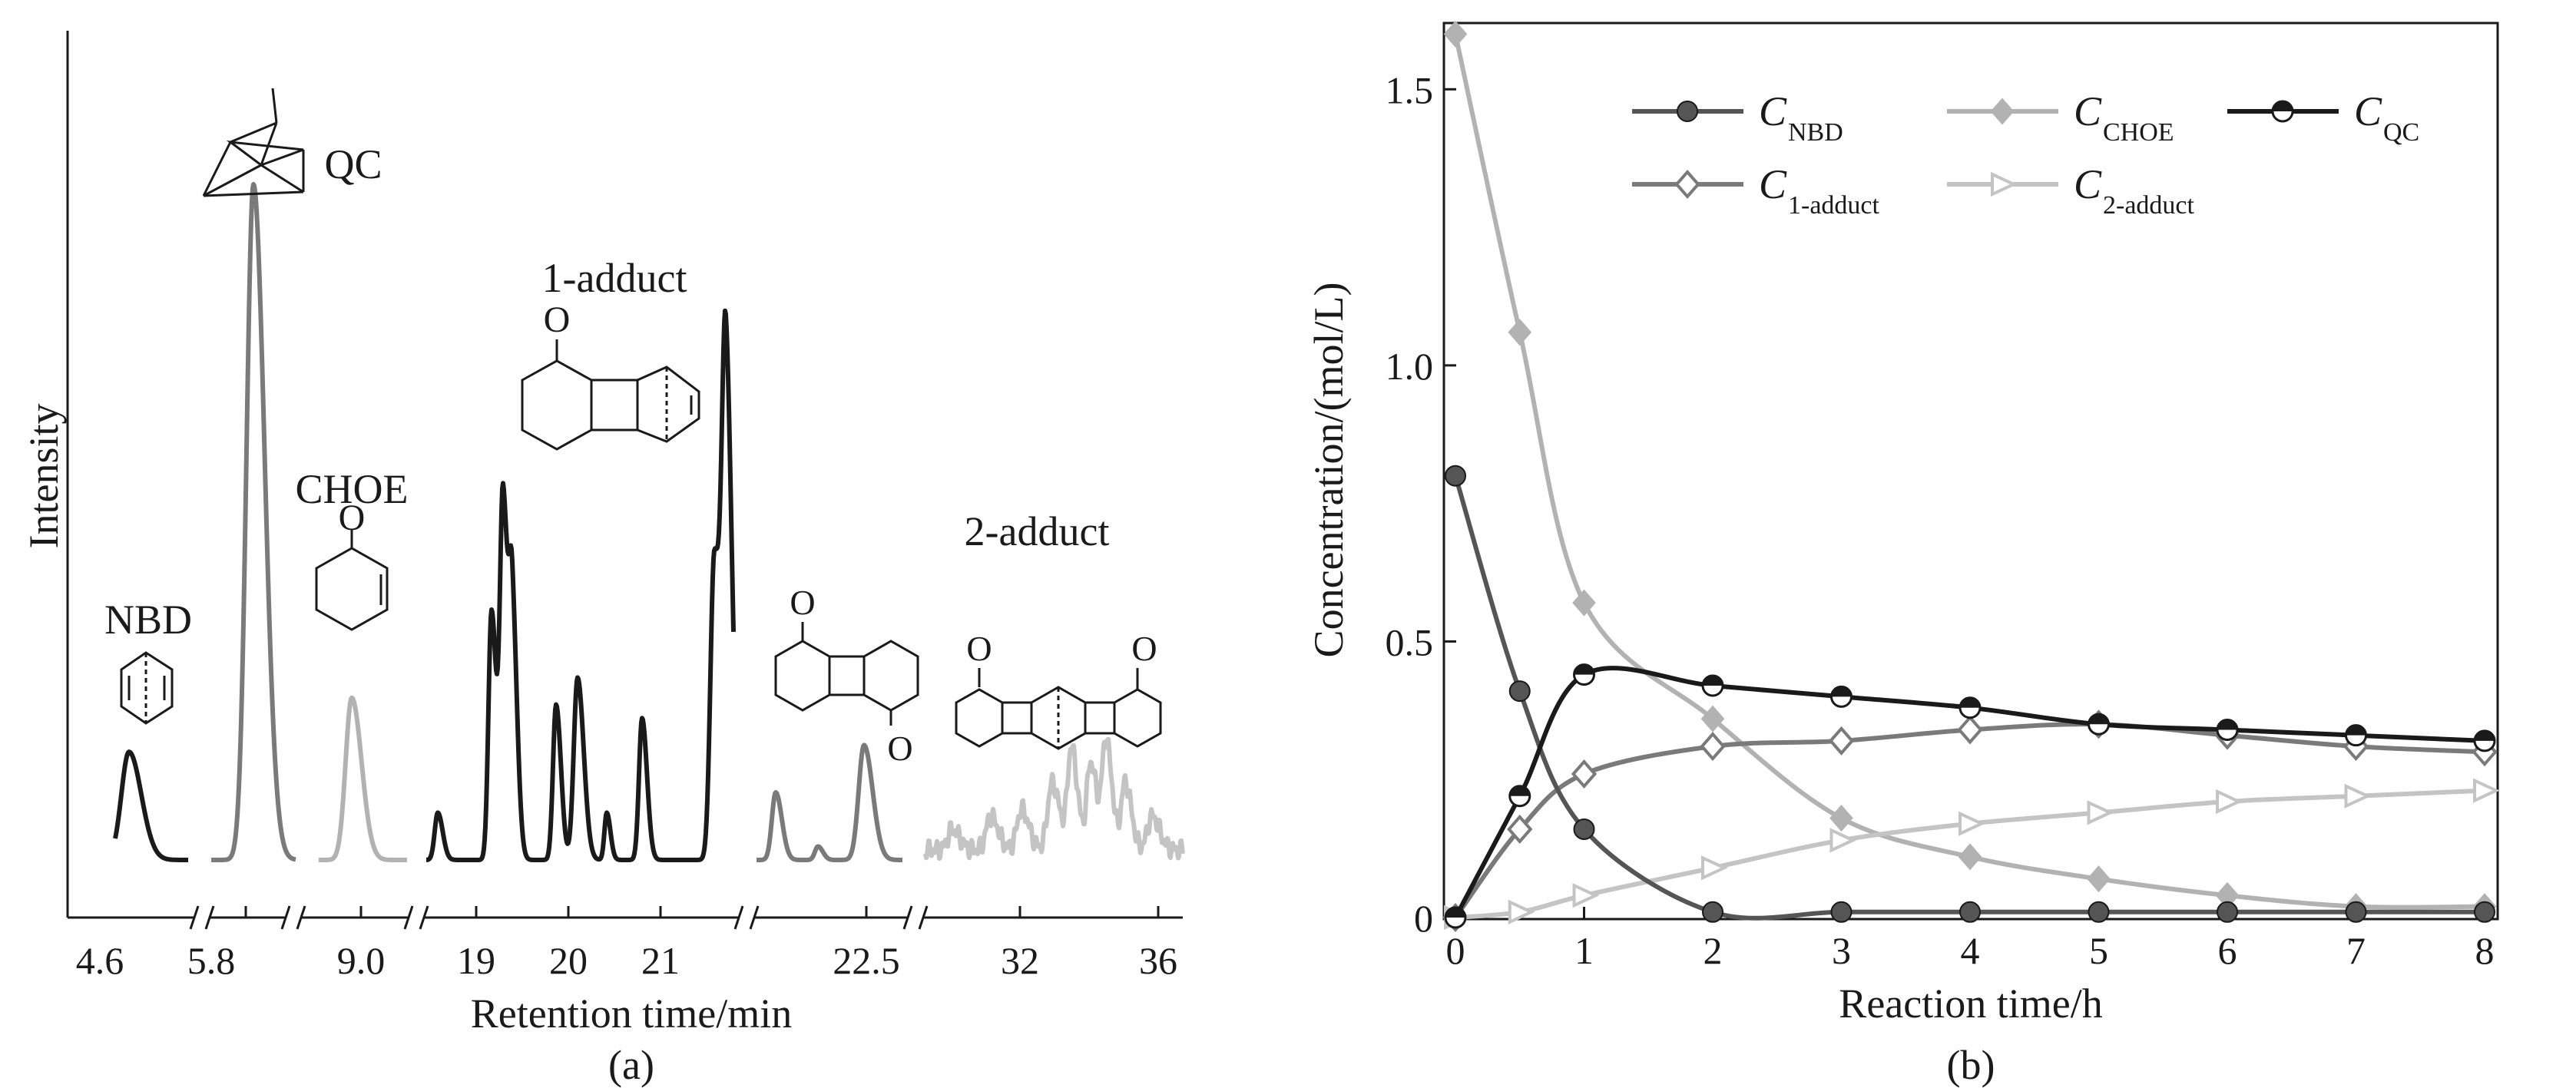  Describe the element at coordinates (2138, 132) in the screenshot. I see `legend-label-subscript: CHOE` at that location.